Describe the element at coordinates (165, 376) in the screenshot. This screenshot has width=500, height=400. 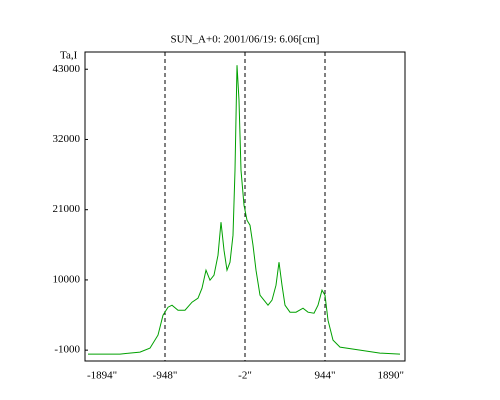
I see `x-tick-label: -948"` at that location.